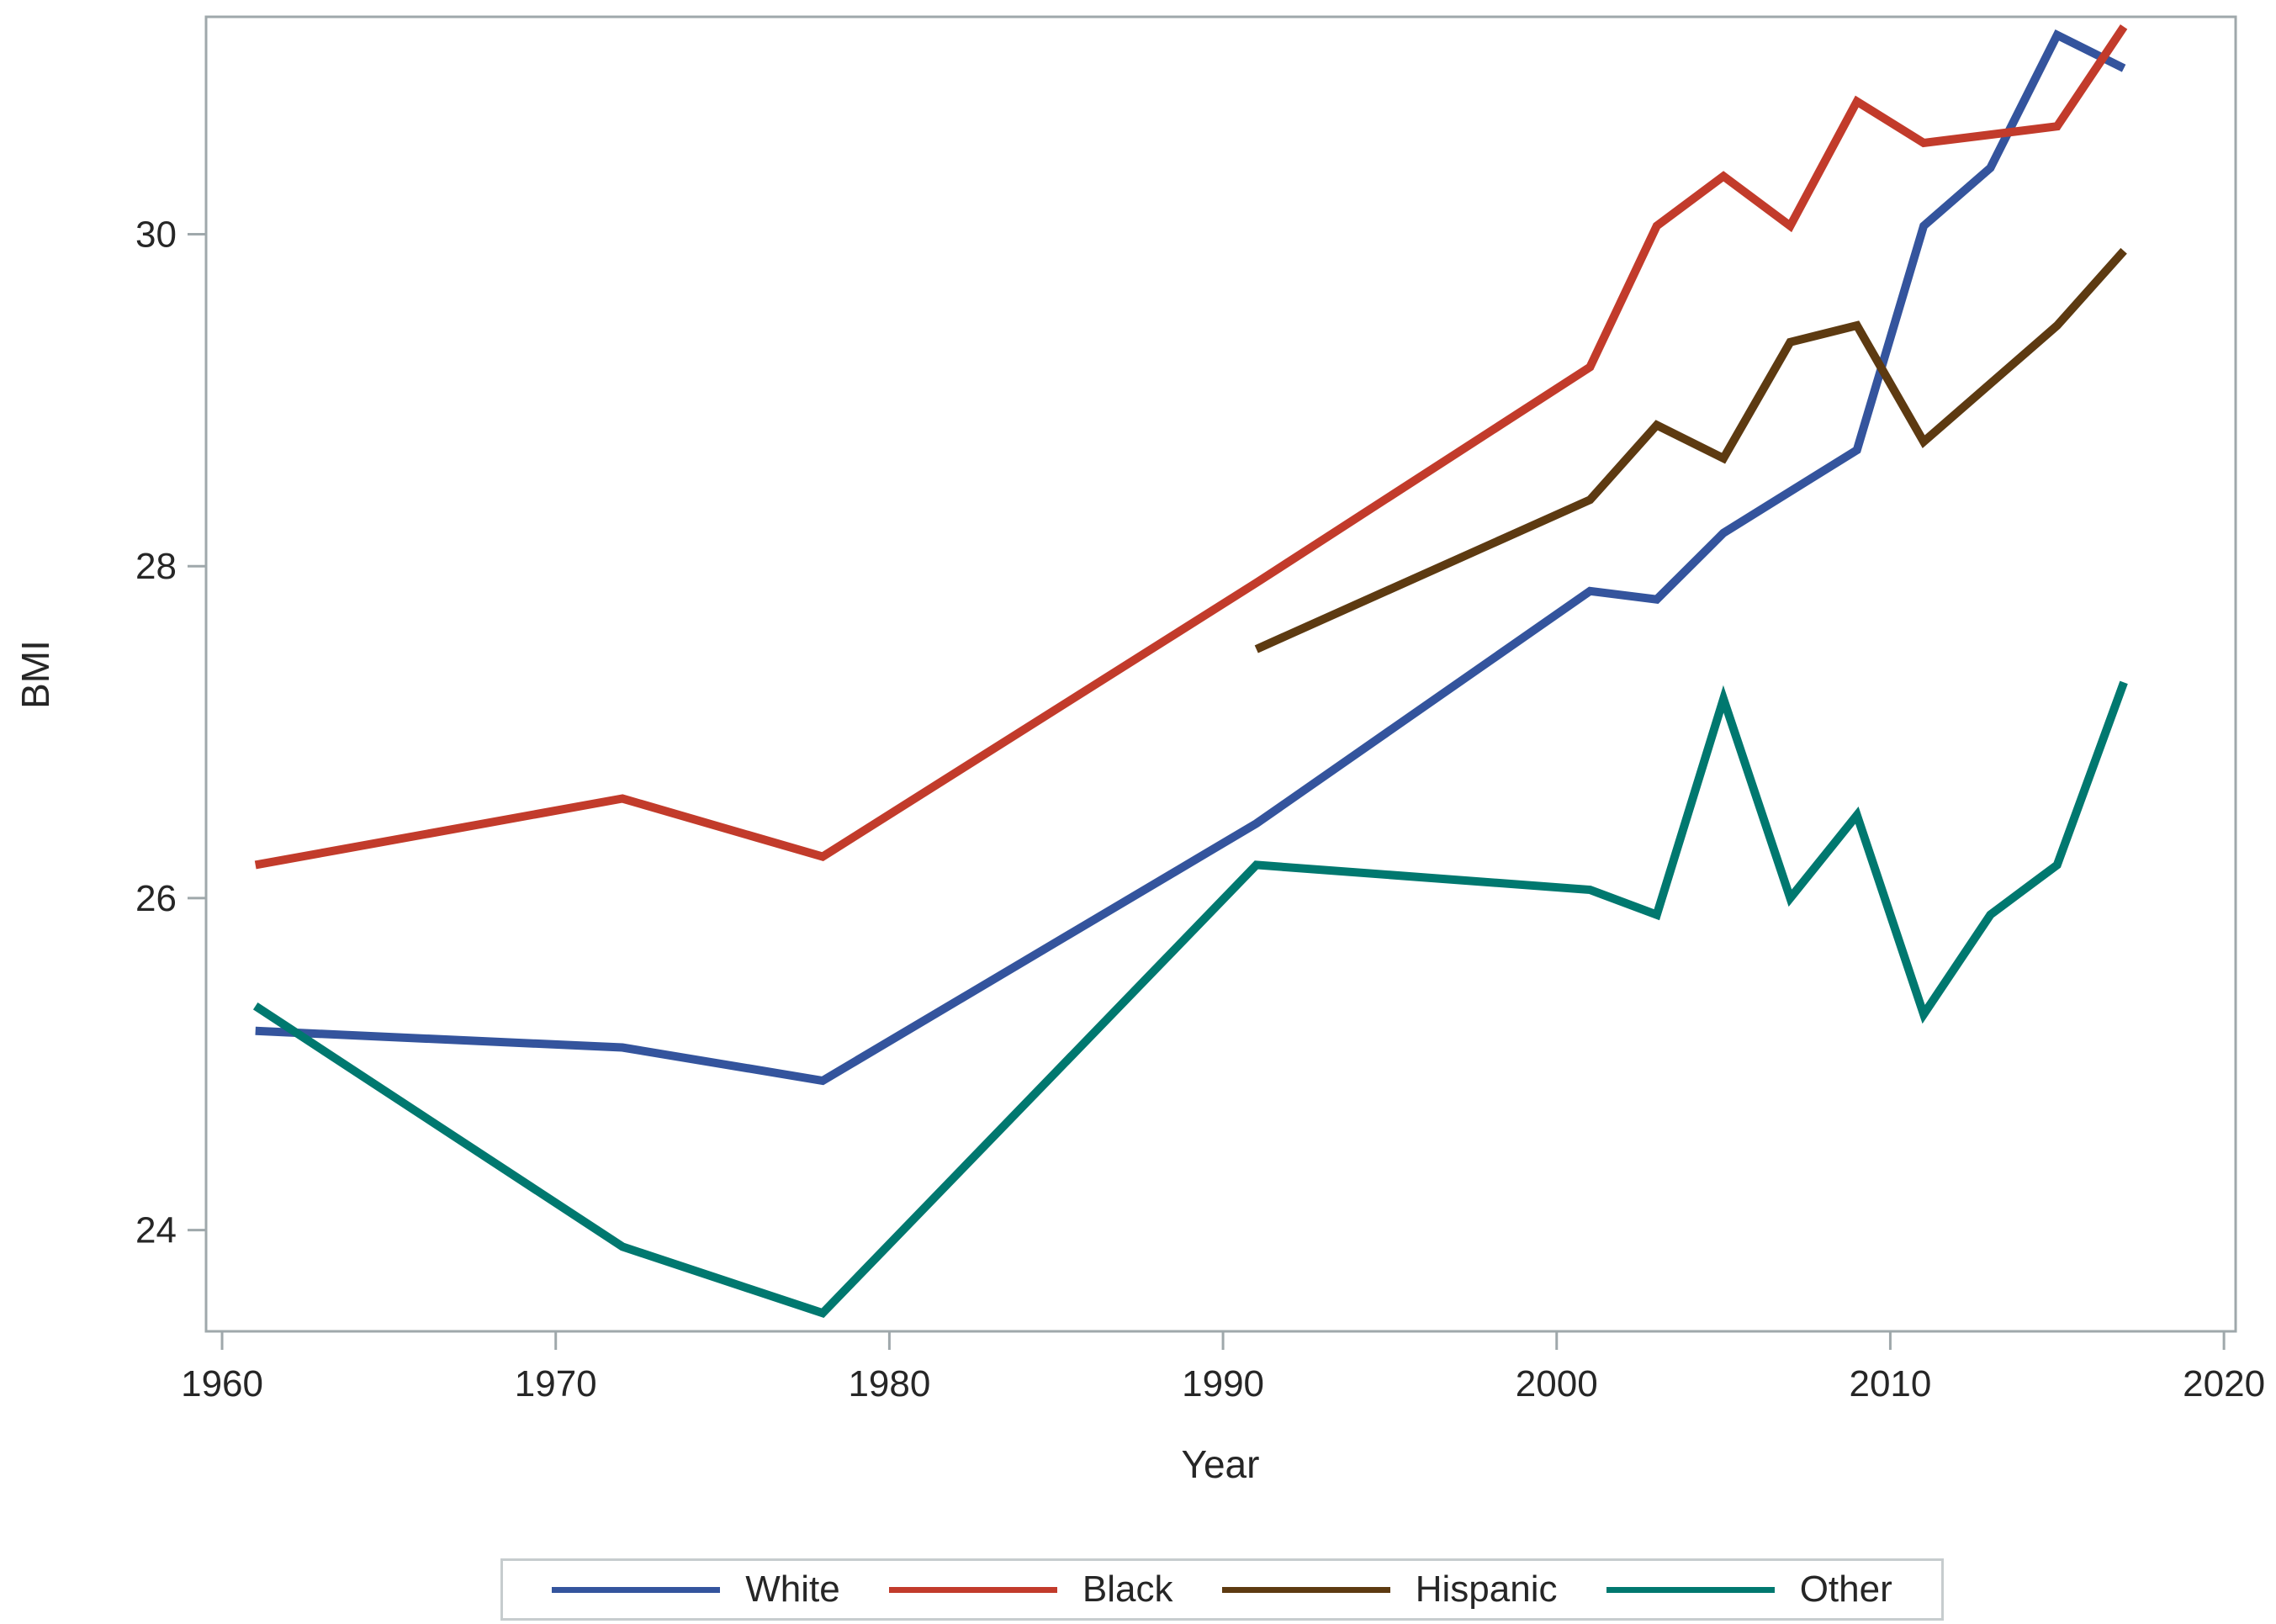  What do you see at coordinates (972, 1589) in the screenshot?
I see `legend-swatch-black` at bounding box center [972, 1589].